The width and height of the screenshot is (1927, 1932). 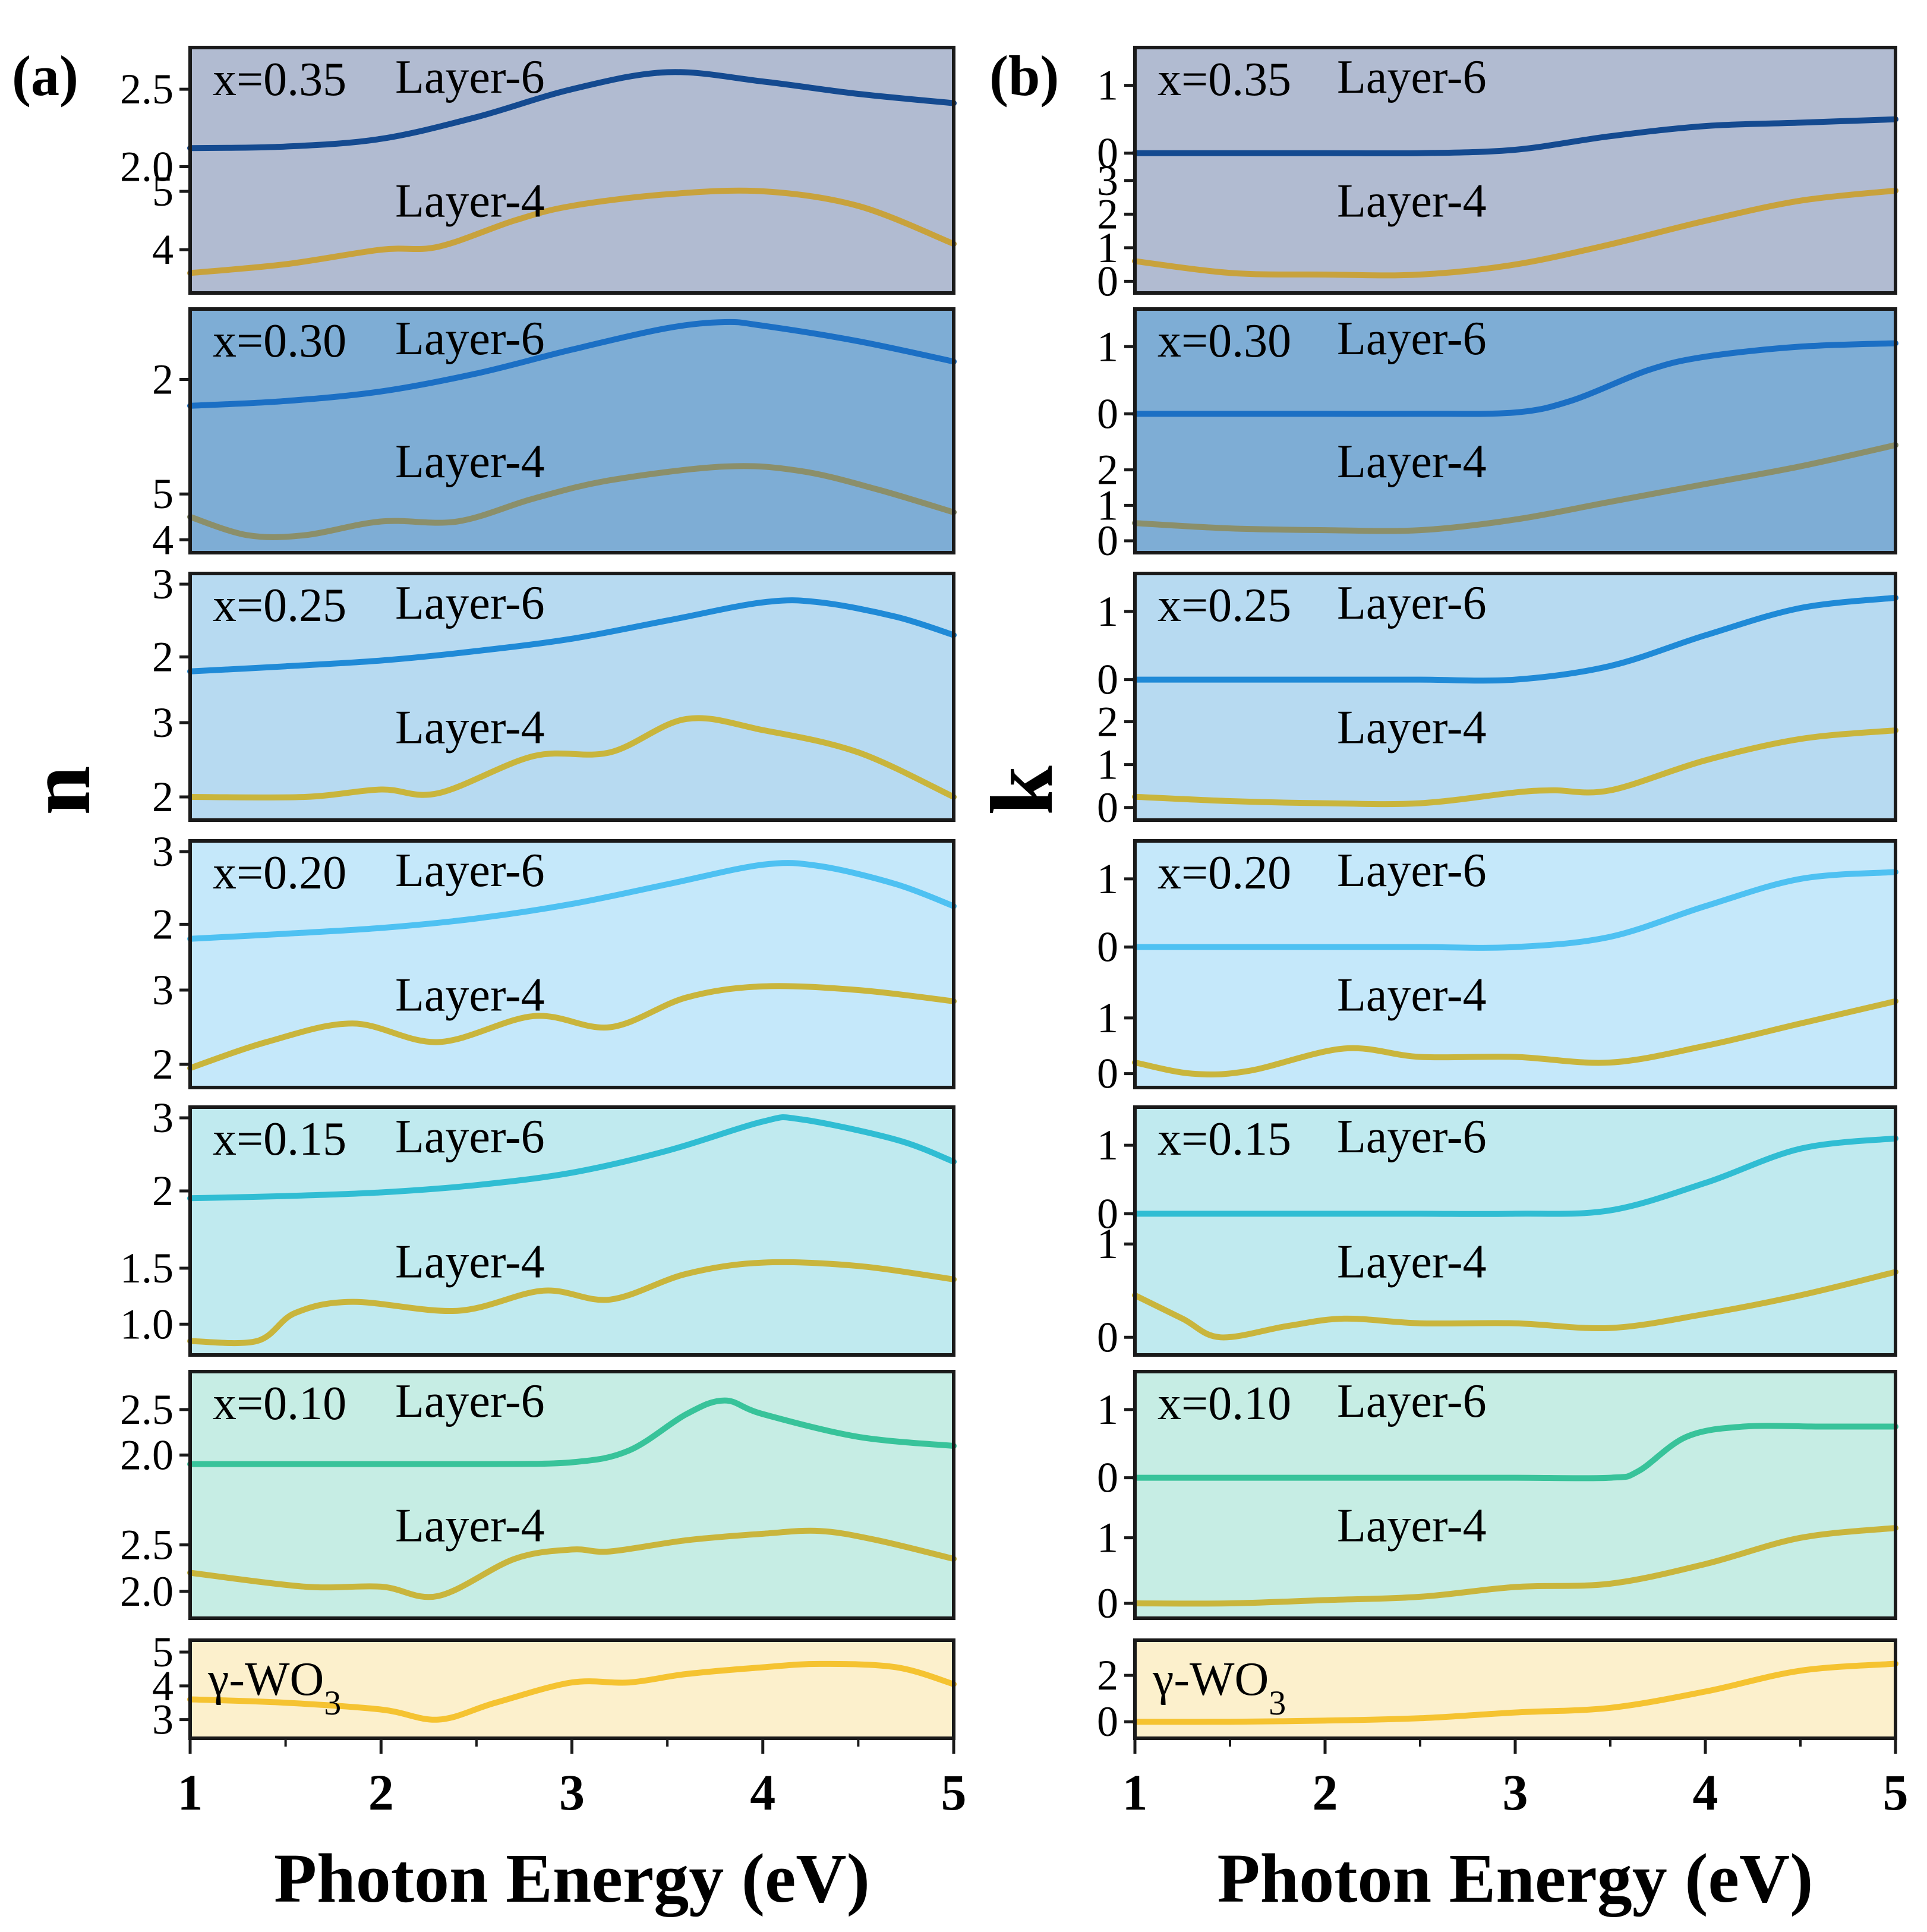 What do you see at coordinates (163, 380) in the screenshot?
I see `panel-a-x030-layer6-ytick-label: 2` at bounding box center [163, 380].